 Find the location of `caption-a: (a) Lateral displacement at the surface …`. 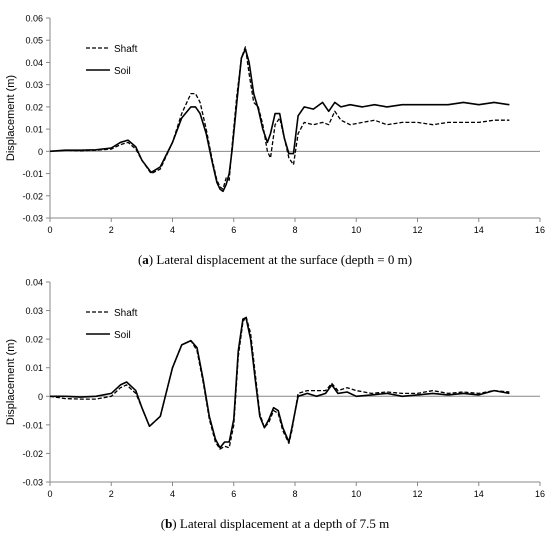

caption-a: (a) Lateral displacement at the surface … is located at coordinates (275, 259).